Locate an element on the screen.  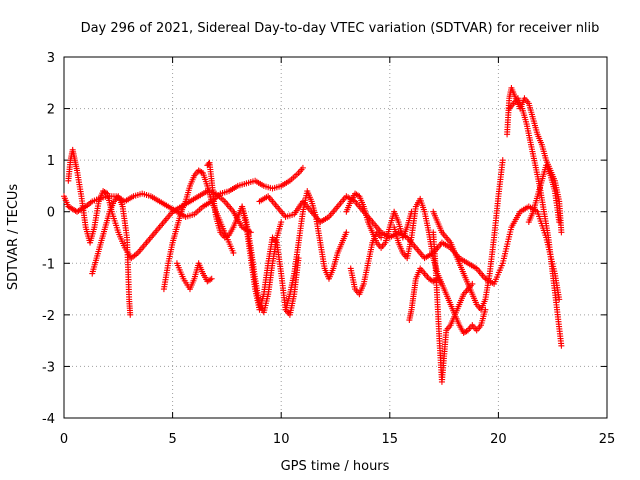
y-tick-label: -3 is located at coordinates (48, 367).